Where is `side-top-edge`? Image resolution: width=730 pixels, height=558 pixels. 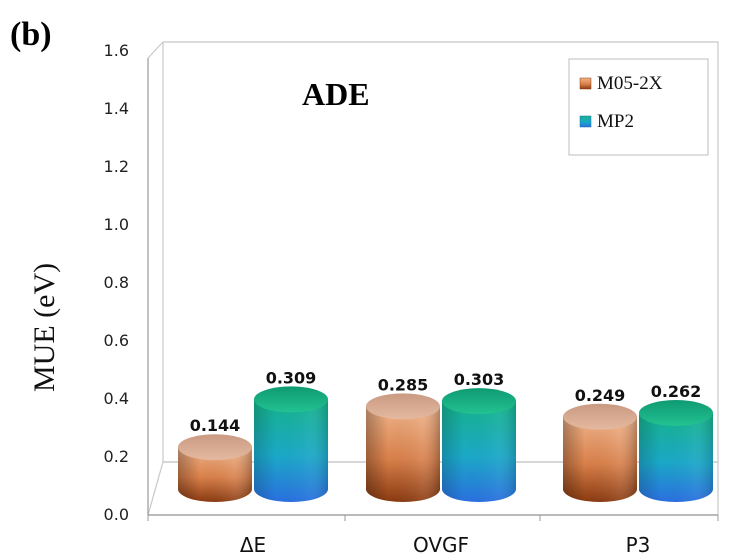
side-top-edge is located at coordinates (155, 50).